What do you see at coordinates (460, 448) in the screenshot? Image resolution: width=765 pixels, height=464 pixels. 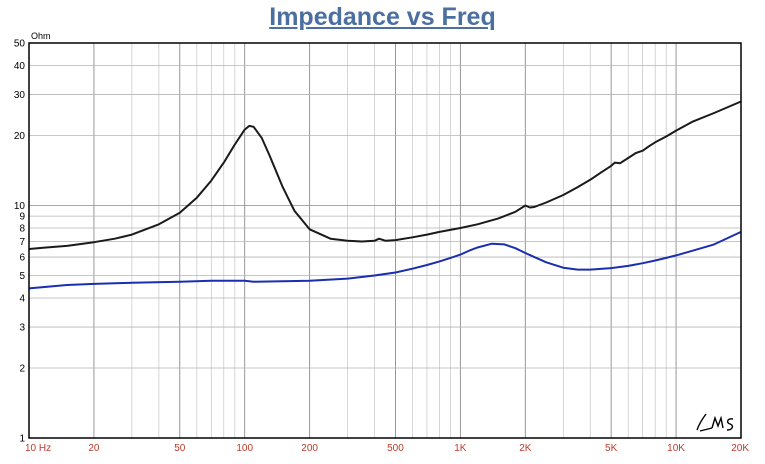 I see `x-tick-label: 1K` at bounding box center [460, 448].